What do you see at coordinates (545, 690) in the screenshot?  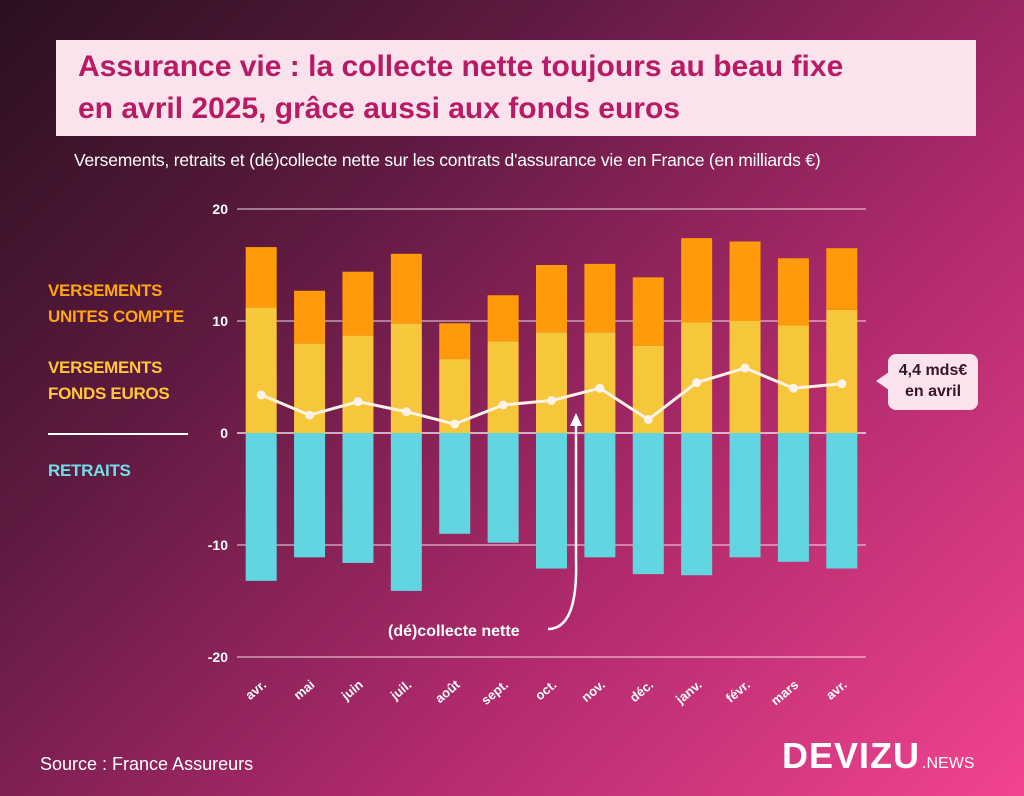 I see `x-tick-label: oct.` at bounding box center [545, 690].